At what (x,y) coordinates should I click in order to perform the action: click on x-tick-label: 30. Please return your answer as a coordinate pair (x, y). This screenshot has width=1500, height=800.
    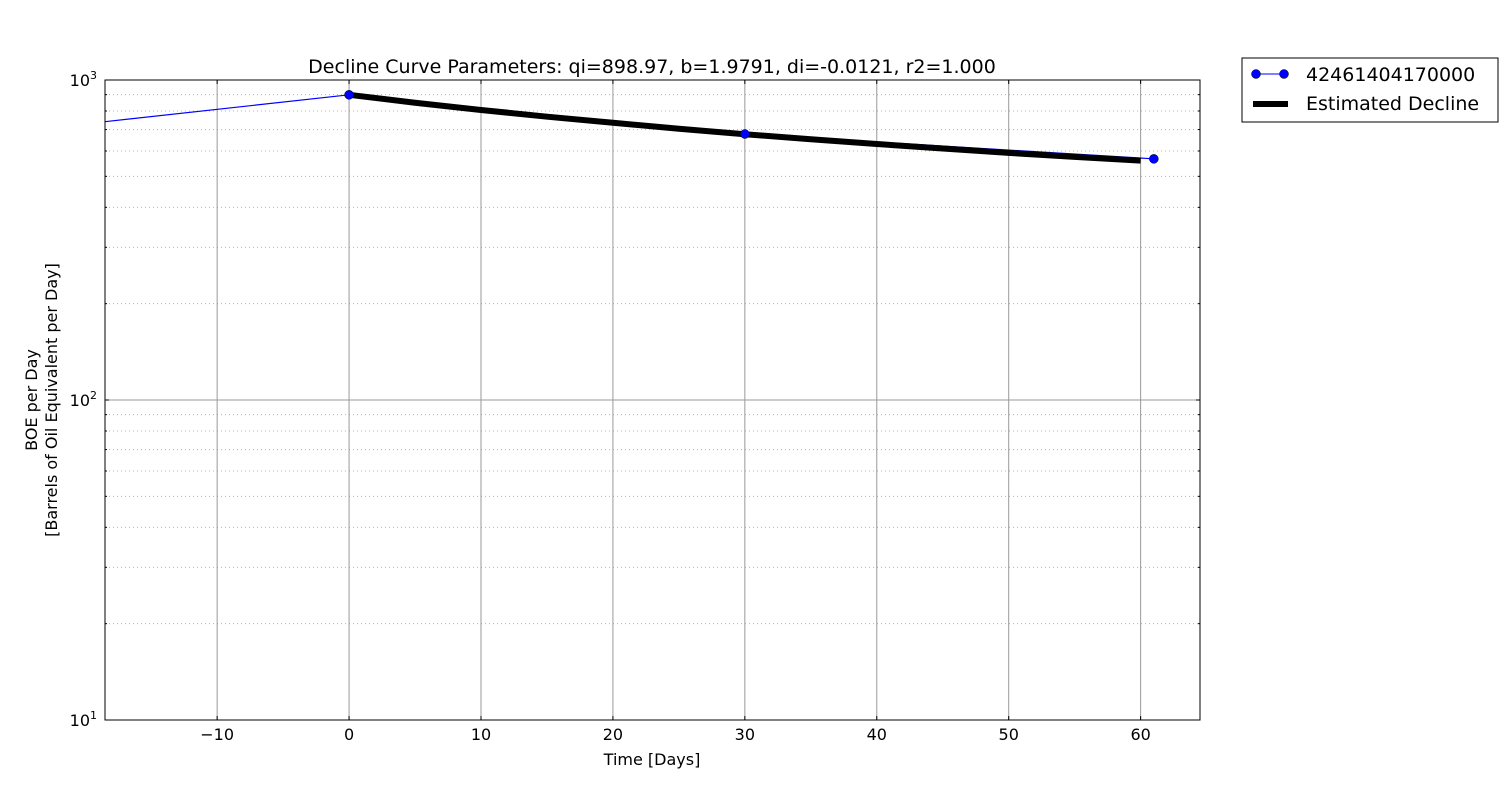
    Looking at the image, I should click on (745, 734).